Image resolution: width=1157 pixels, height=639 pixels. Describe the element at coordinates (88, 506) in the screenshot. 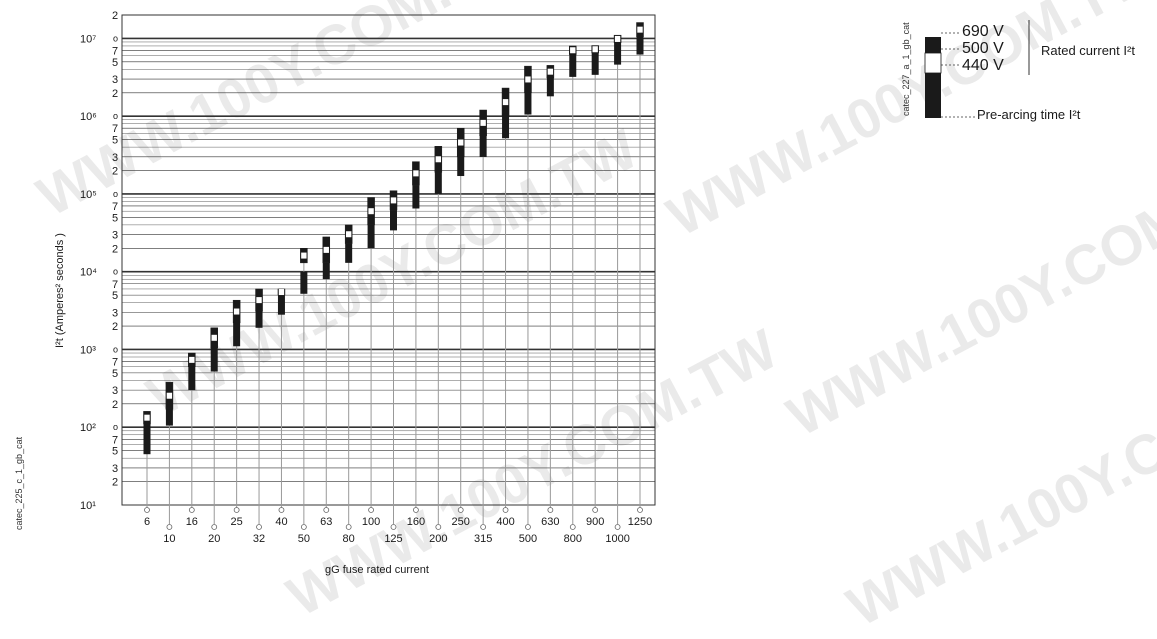

I see `y-tick-decade: 10¹` at that location.